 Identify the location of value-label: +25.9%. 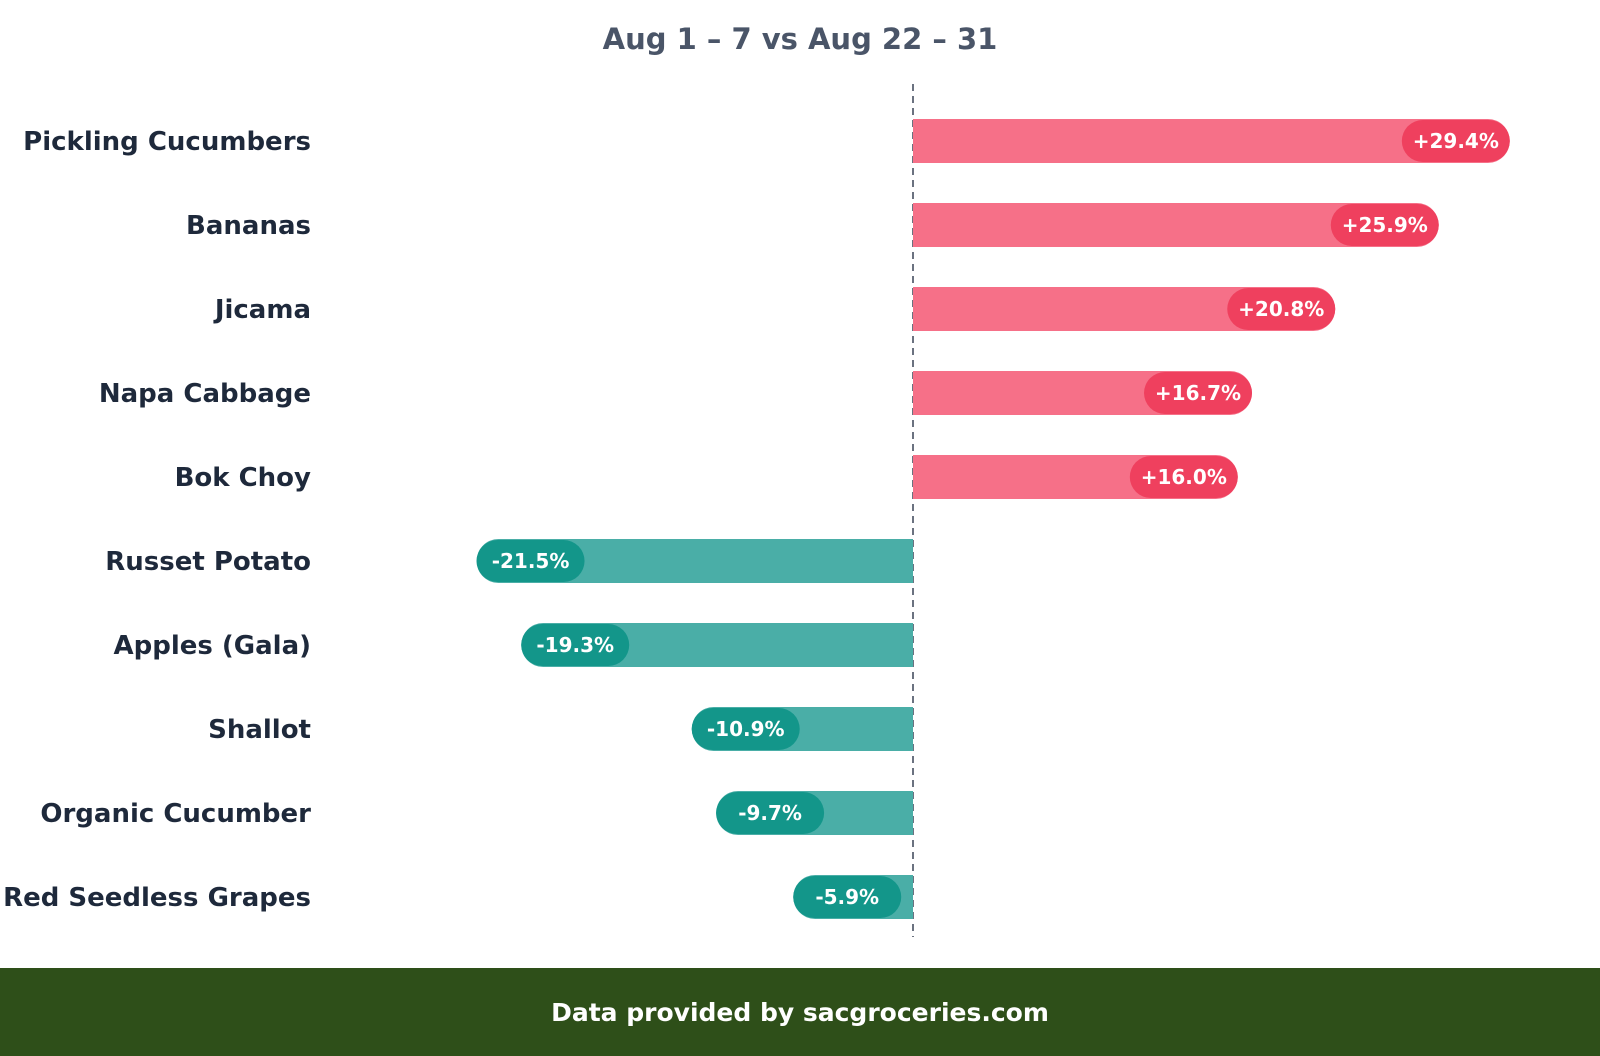
(1385, 225).